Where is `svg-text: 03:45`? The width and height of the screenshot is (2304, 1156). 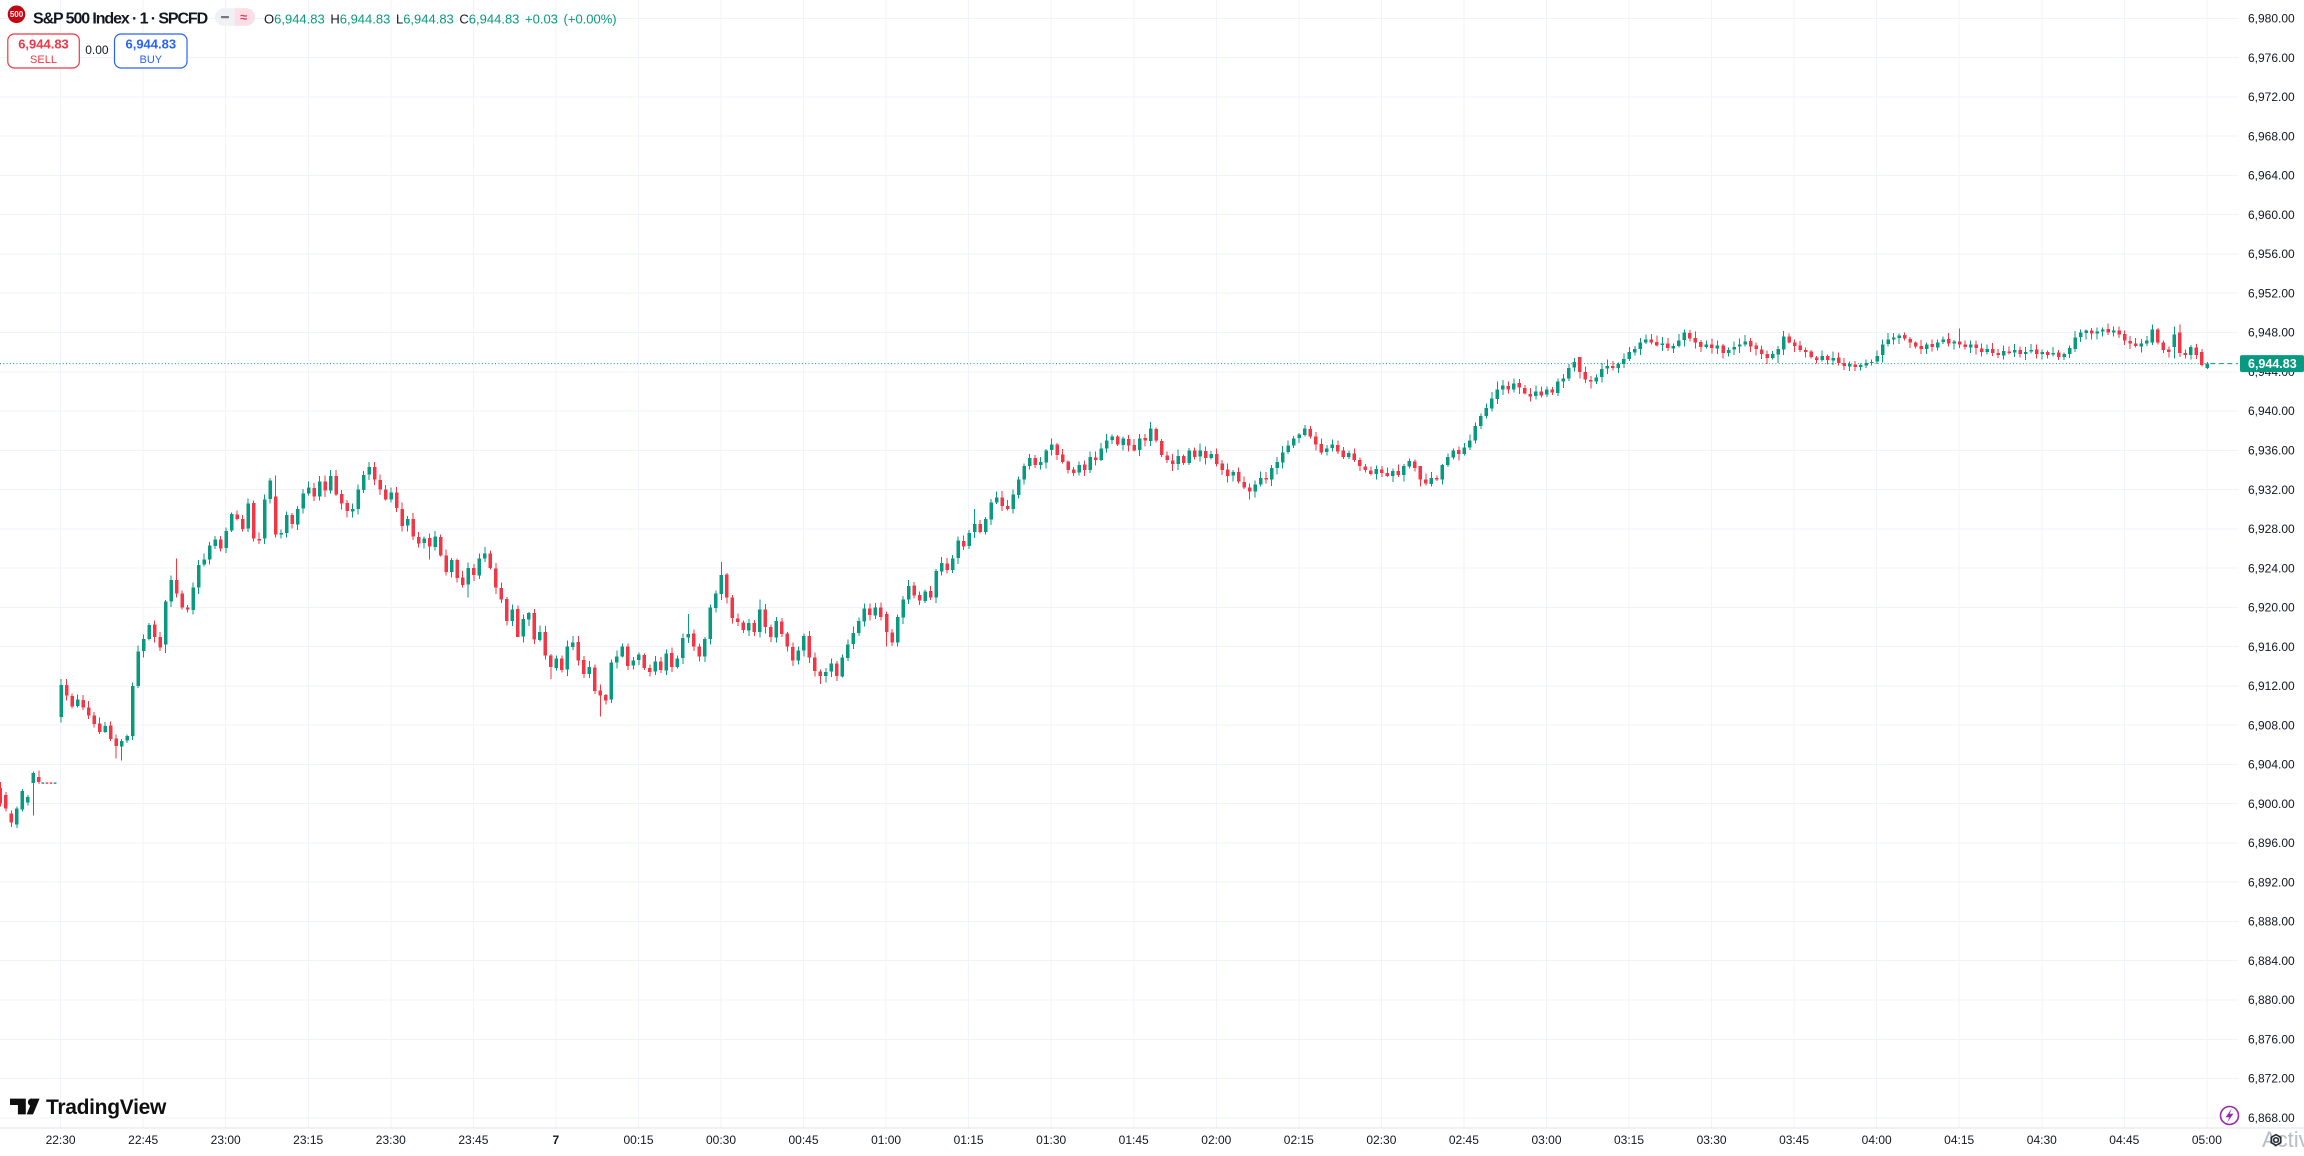 svg-text: 03:45 is located at coordinates (1794, 1140).